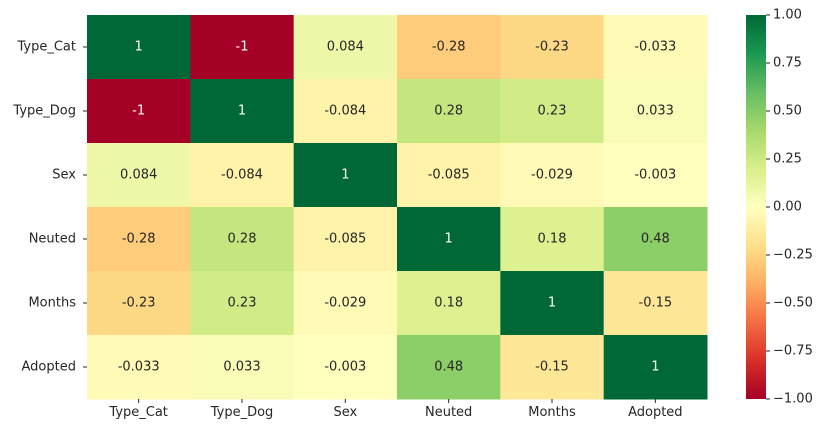  I want to click on x-tick-label: Type_Dog, so click(242, 412).